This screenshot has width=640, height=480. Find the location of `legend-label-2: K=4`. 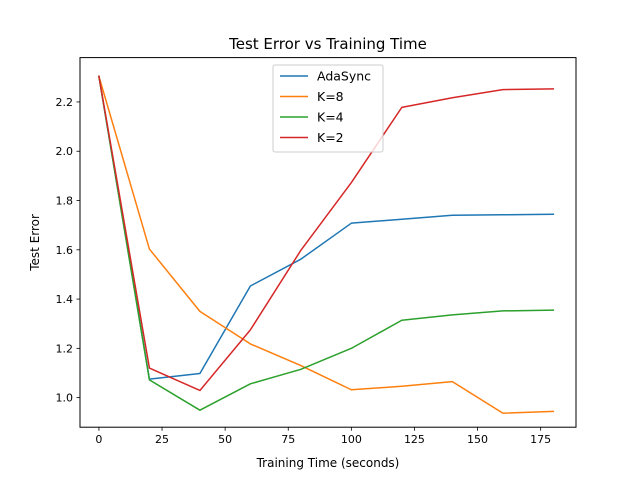

legend-label-2: K=4 is located at coordinates (330, 117).